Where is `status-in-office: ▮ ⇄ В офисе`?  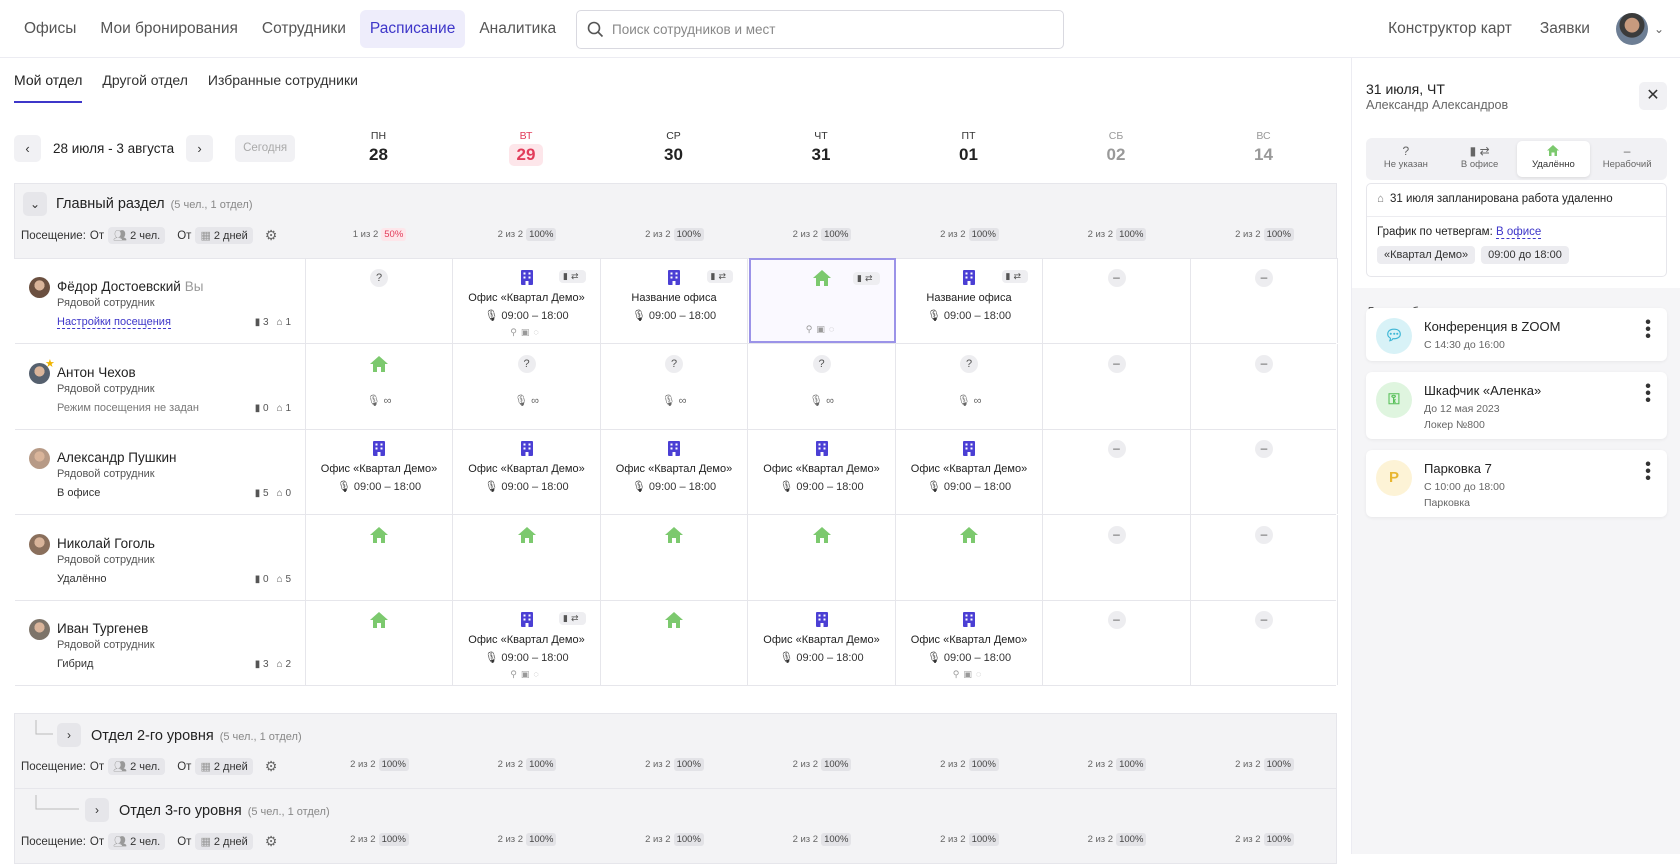
status-in-office: ▮ ⇄ В офисе is located at coordinates (1480, 159).